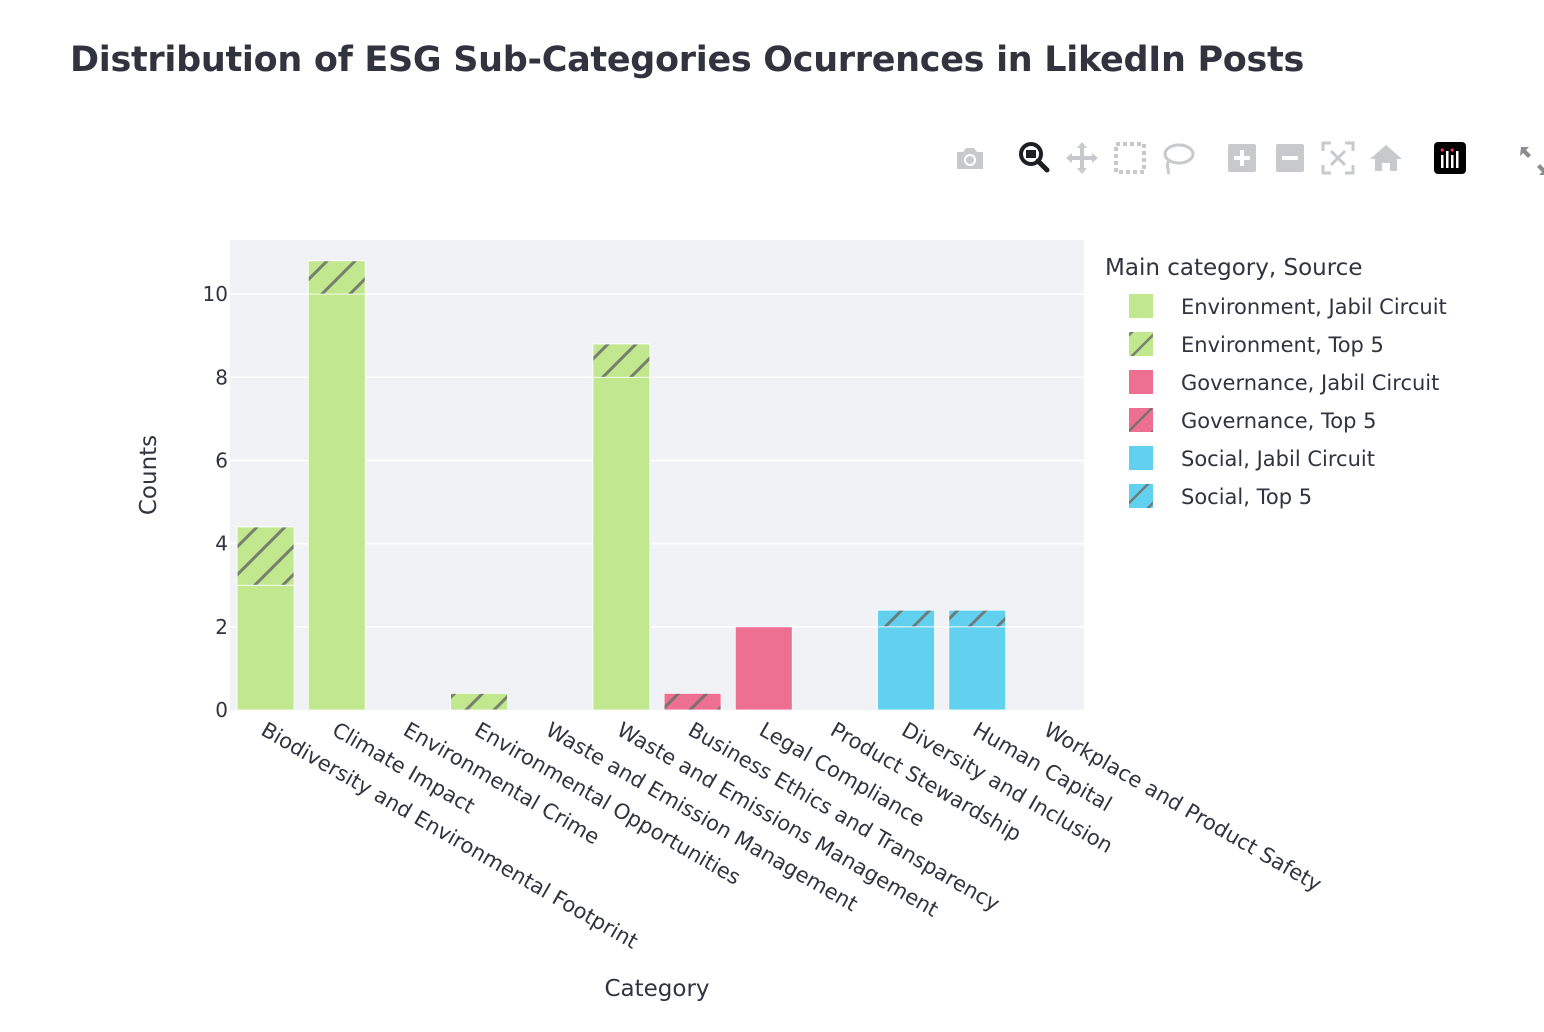 The image size is (1544, 1032). Describe the element at coordinates (221, 544) in the screenshot. I see `y-tick-label: 4` at that location.